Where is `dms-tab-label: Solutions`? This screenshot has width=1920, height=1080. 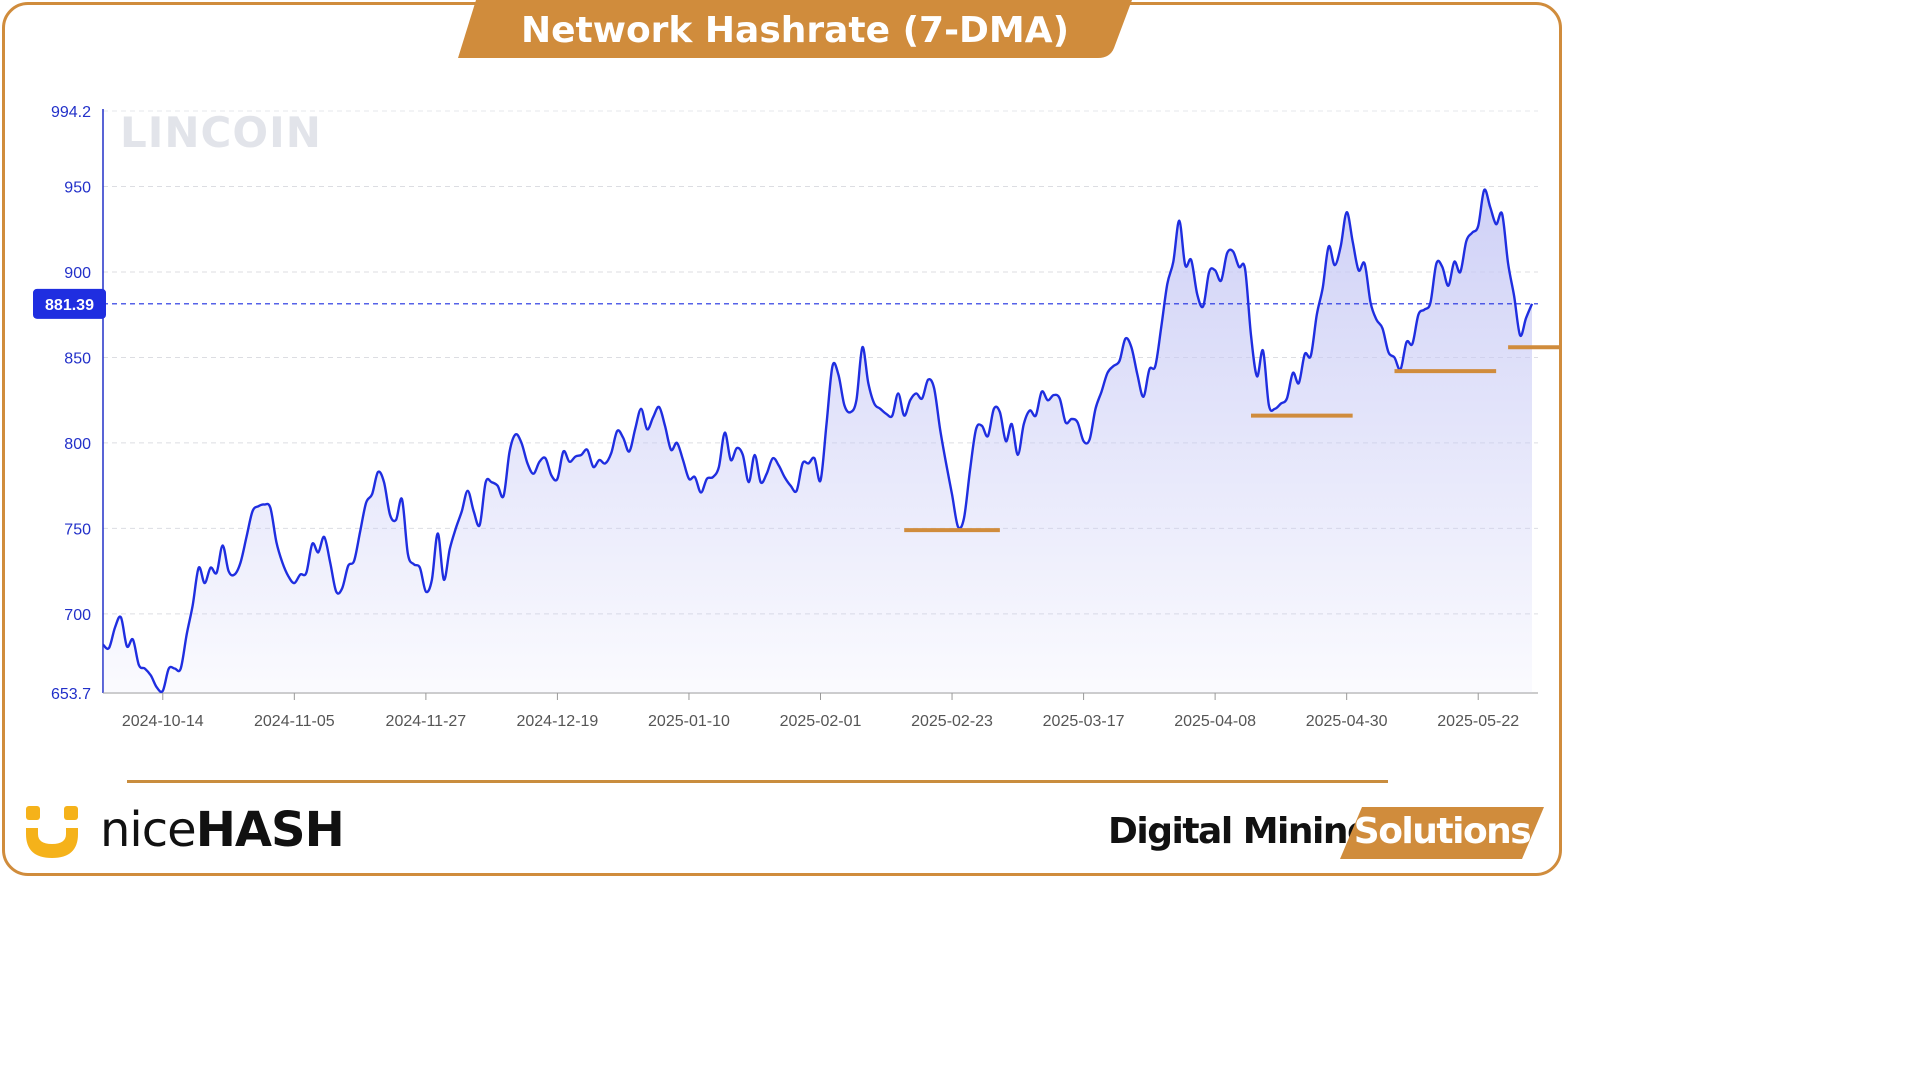
dms-tab-label: Solutions is located at coordinates (1442, 831).